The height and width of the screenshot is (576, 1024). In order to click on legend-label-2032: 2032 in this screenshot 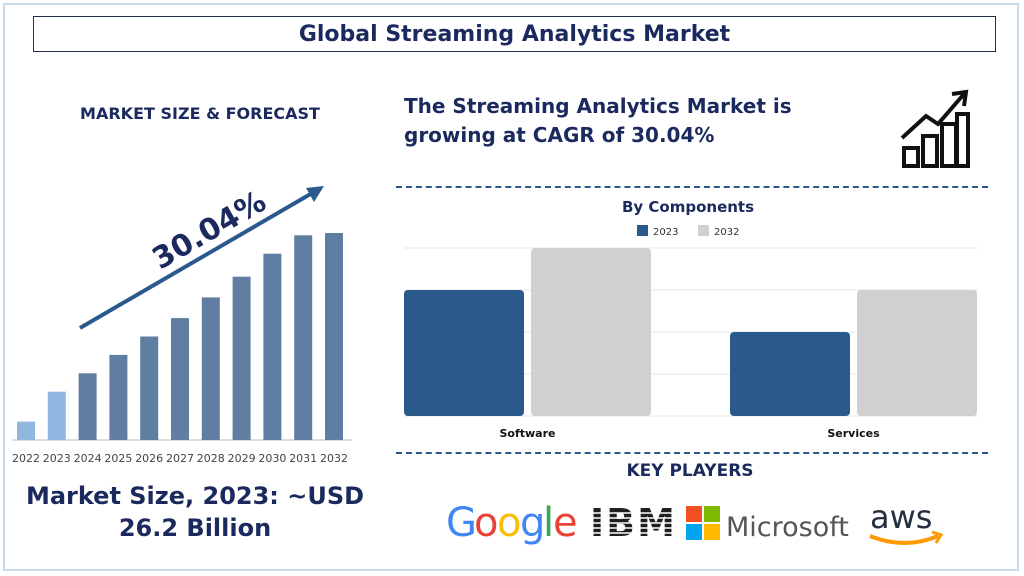, I will do `click(726, 232)`.